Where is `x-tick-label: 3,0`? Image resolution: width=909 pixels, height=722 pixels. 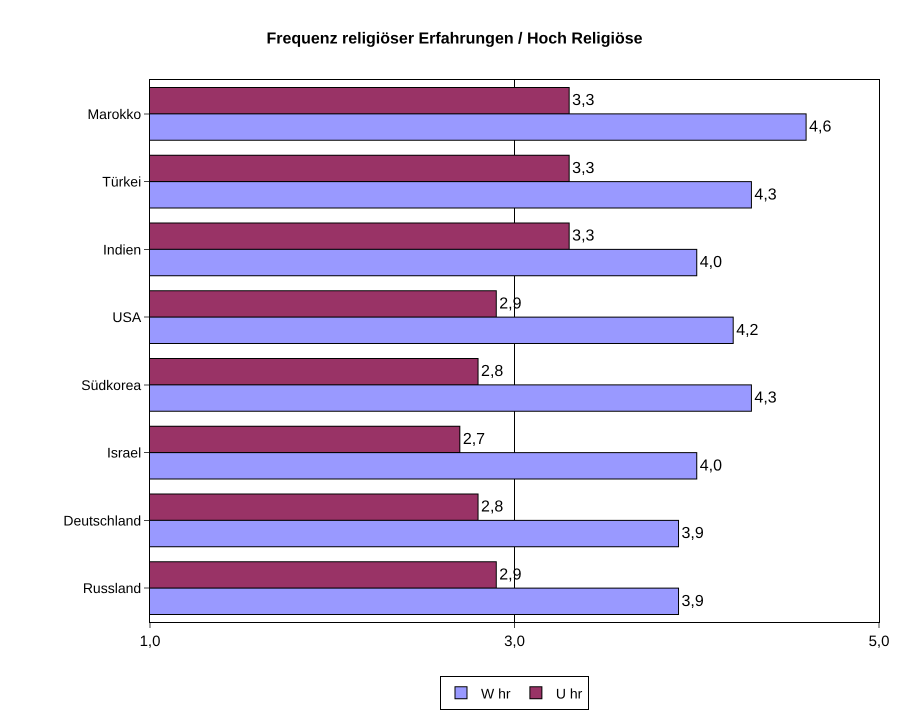
x-tick-label: 3,0 is located at coordinates (514, 641).